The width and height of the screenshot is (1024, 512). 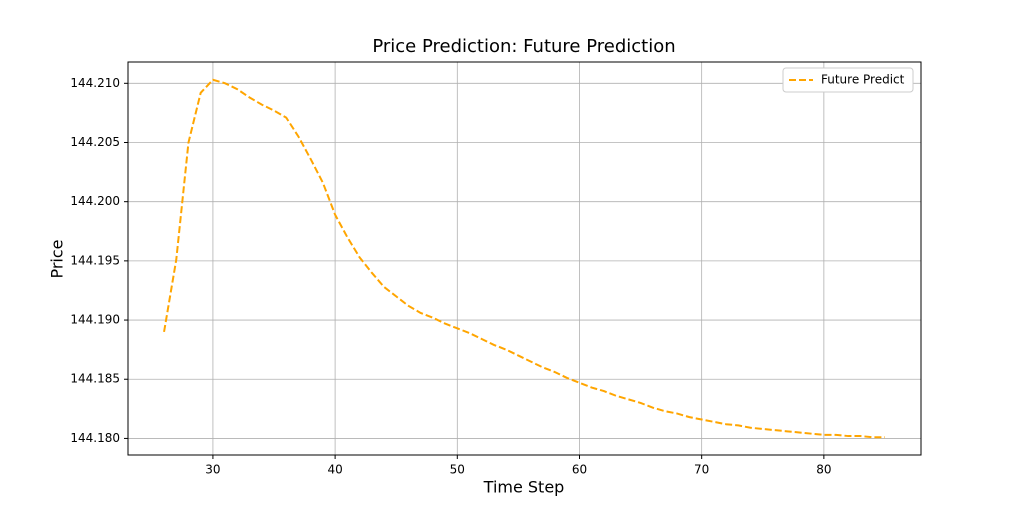 What do you see at coordinates (823, 470) in the screenshot?
I see `x-tick-label: 80` at bounding box center [823, 470].